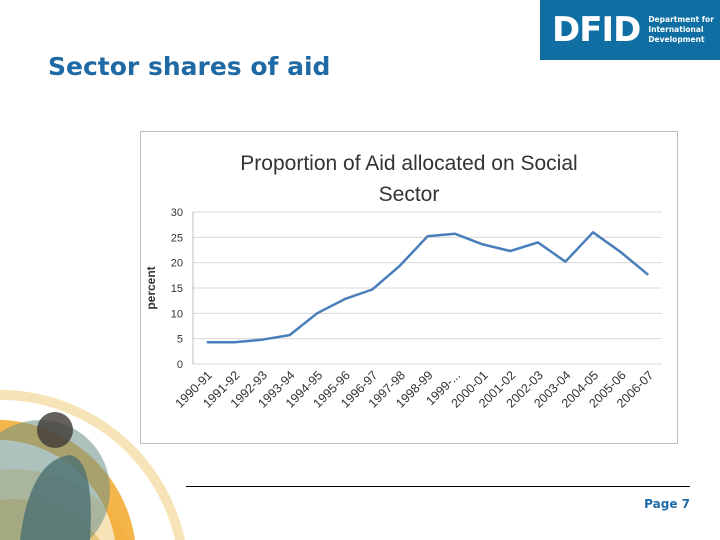 The image size is (720, 540). What do you see at coordinates (177, 213) in the screenshot?
I see `y-tick-label-30: 30` at bounding box center [177, 213].